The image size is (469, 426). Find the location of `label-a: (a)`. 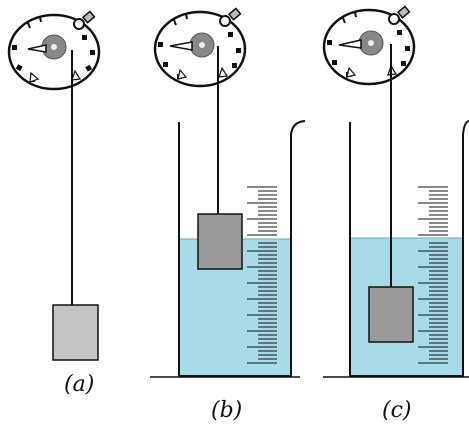

label-a: (a) is located at coordinates (79, 384).